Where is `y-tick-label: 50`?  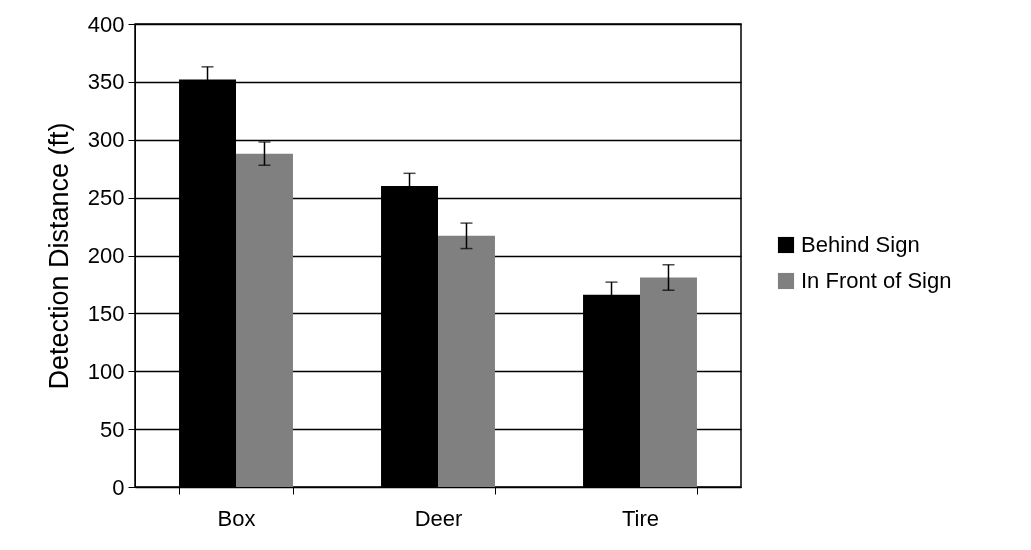 y-tick-label: 50 is located at coordinates (112, 429).